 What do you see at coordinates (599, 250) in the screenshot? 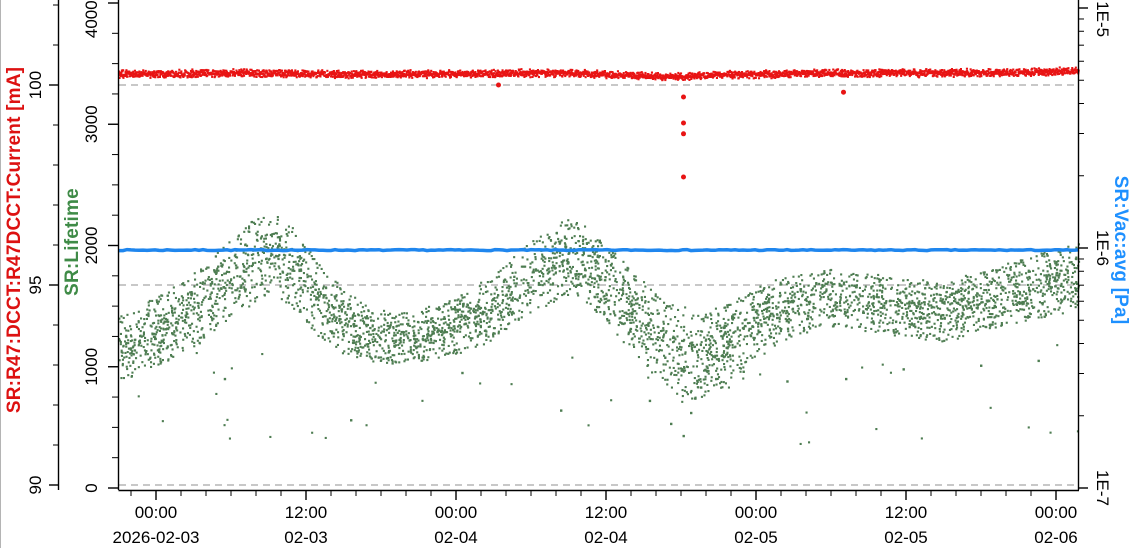
I see `vacuum-line` at bounding box center [599, 250].